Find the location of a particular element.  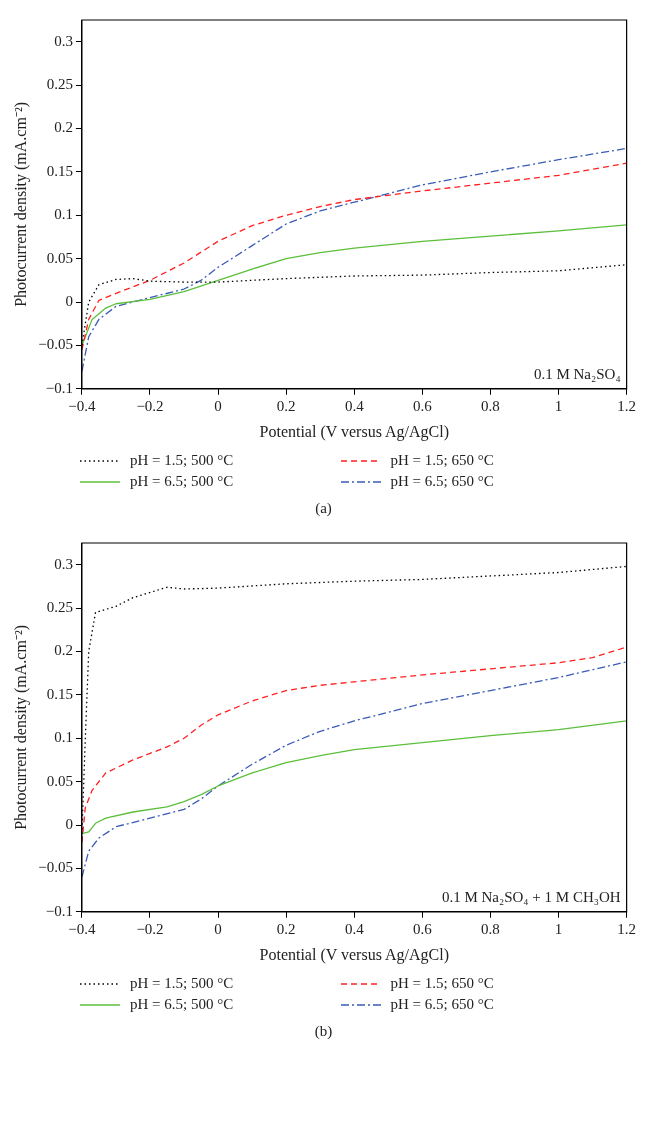

text: (a) is located at coordinates (323, 508).